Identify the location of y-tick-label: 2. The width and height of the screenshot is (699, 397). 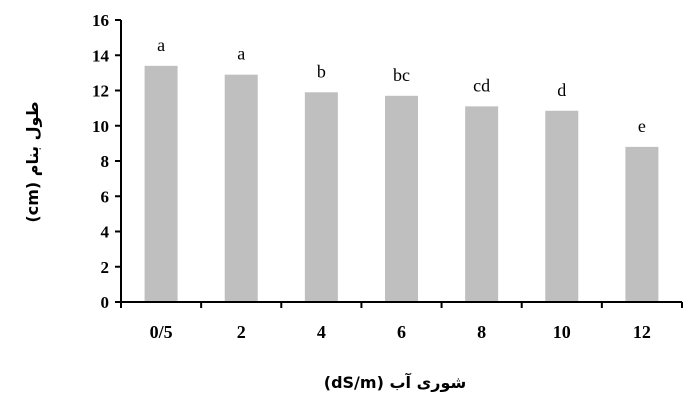
(105, 267).